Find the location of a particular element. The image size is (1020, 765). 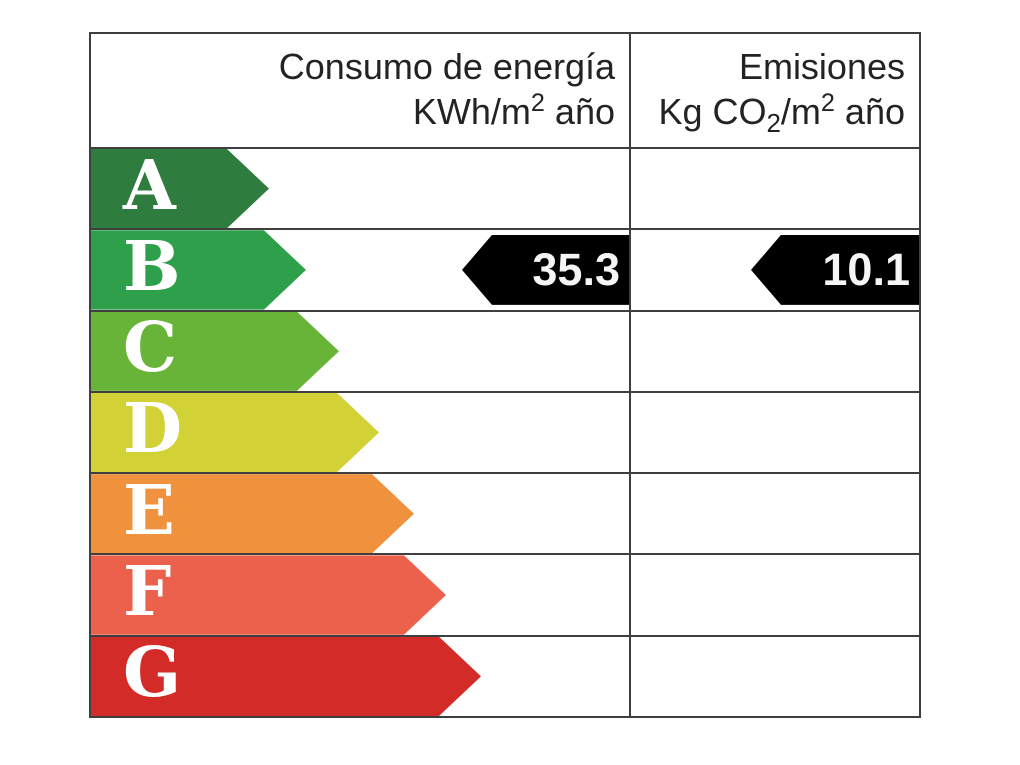

rating-letter-b: B is located at coordinates (152, 266).